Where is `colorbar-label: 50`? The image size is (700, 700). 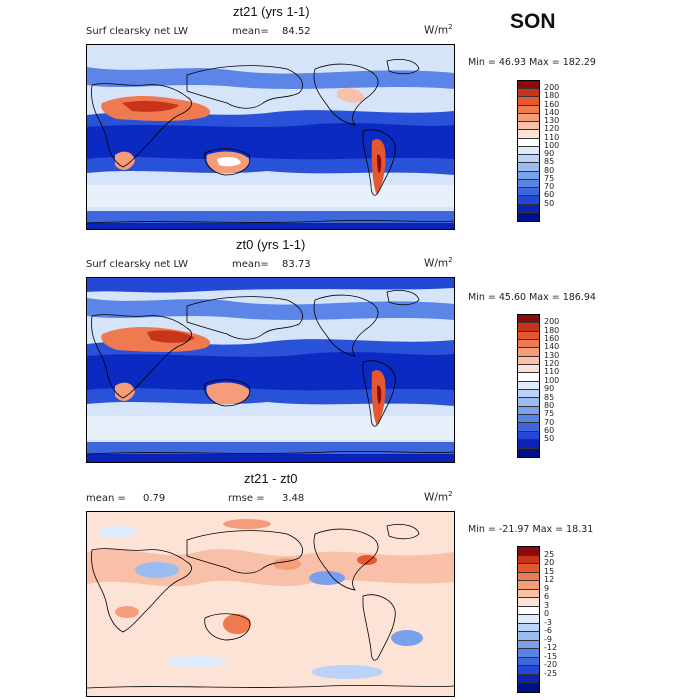
colorbar-label: 50 is located at coordinates (549, 439).